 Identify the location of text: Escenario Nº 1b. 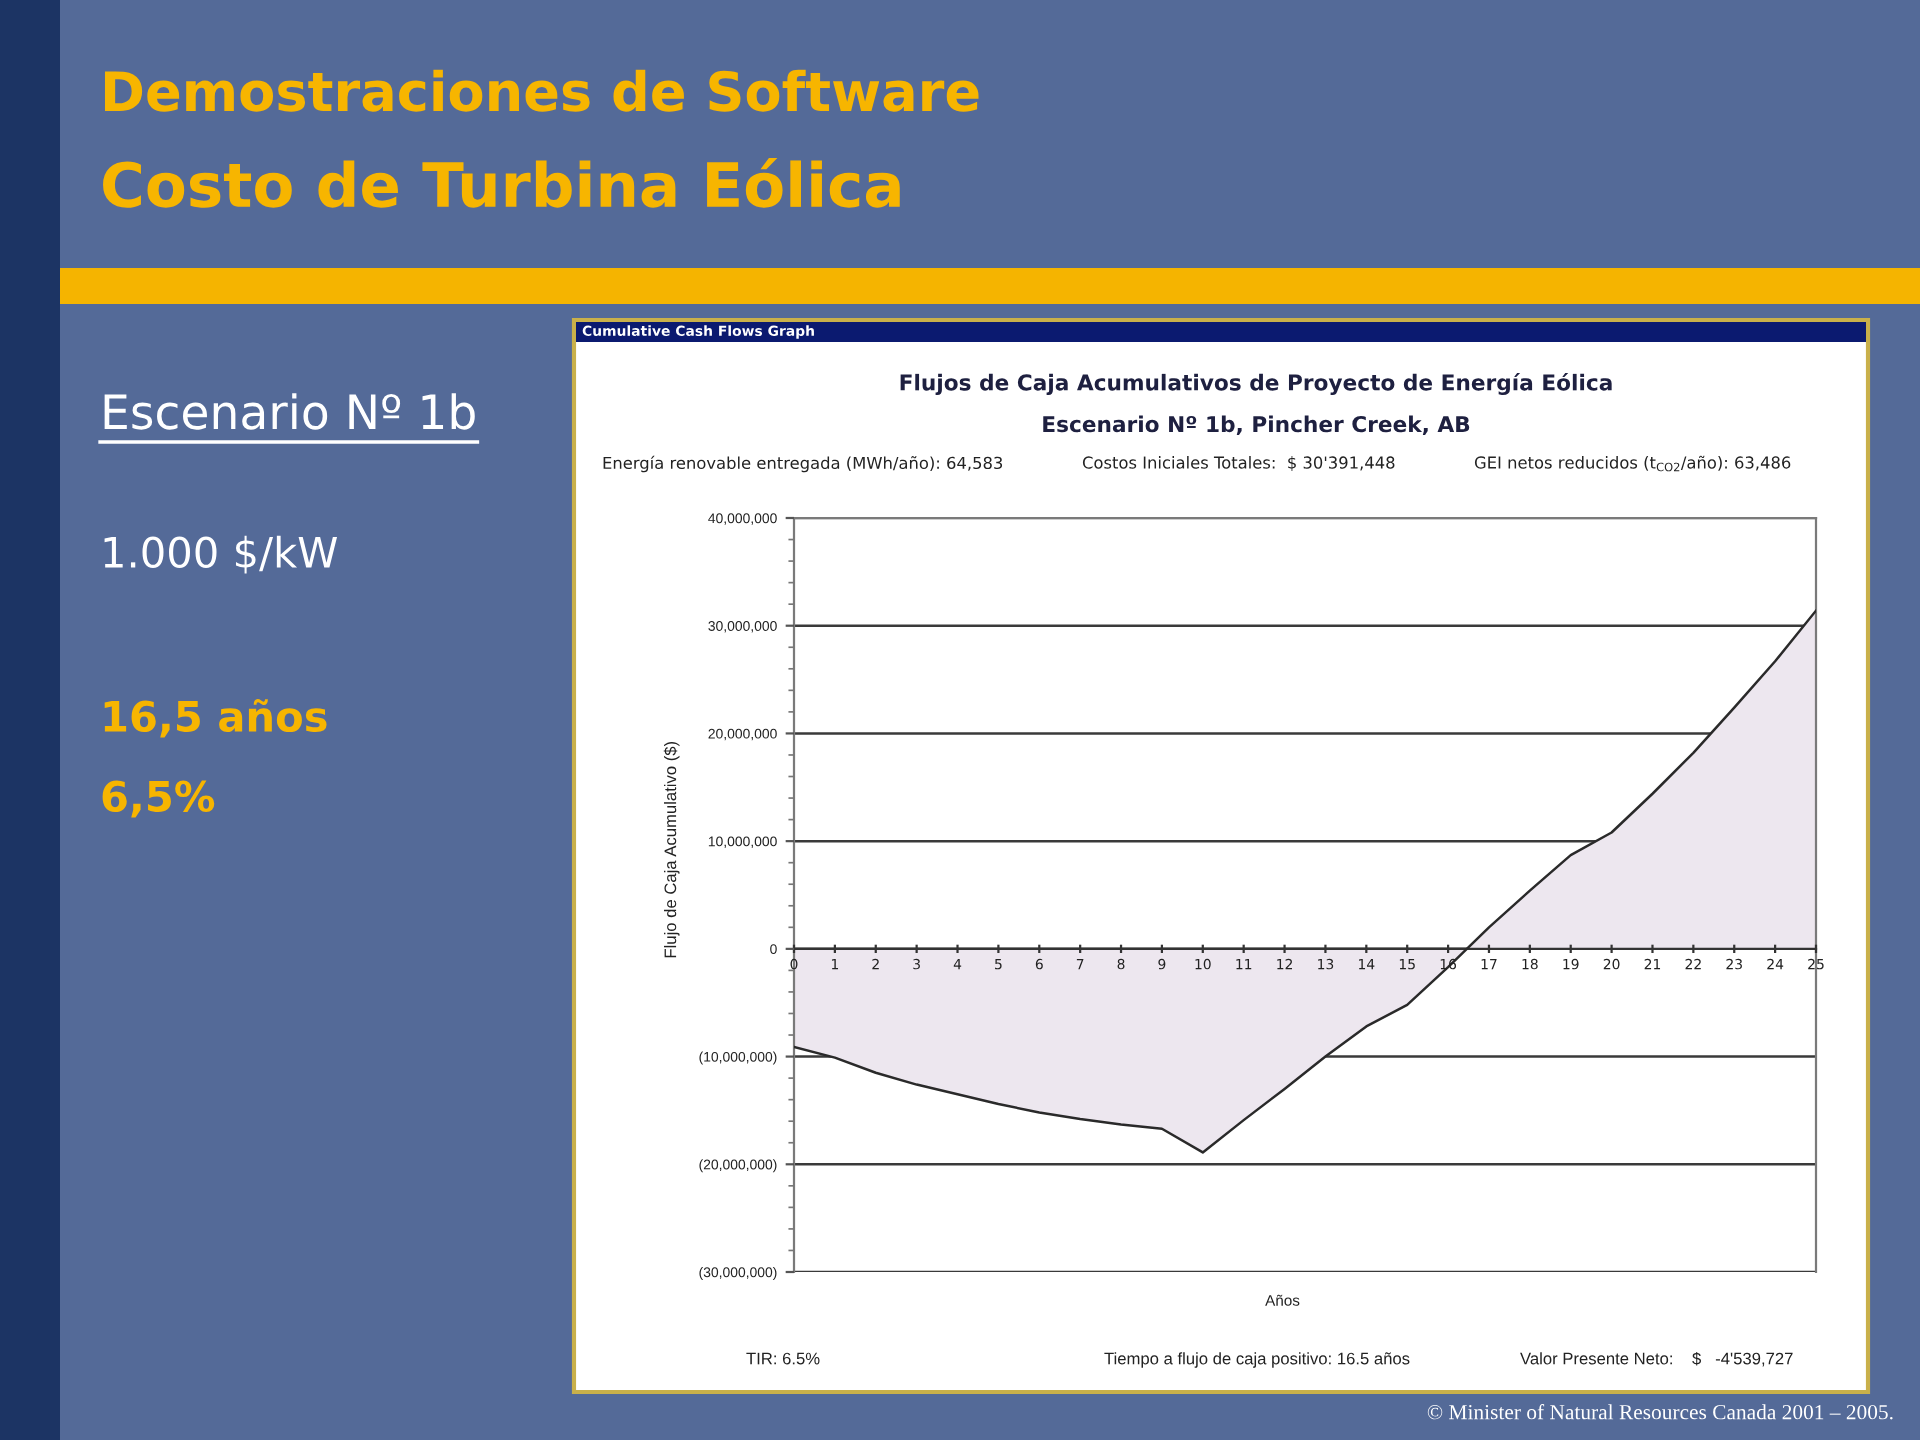
(289, 411).